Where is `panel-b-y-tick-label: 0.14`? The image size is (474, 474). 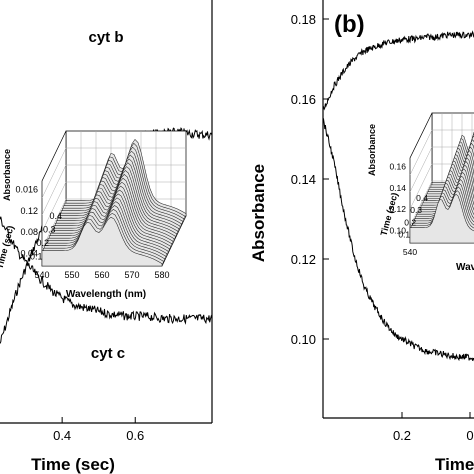 panel-b-y-tick-label: 0.14 is located at coordinates (303, 179).